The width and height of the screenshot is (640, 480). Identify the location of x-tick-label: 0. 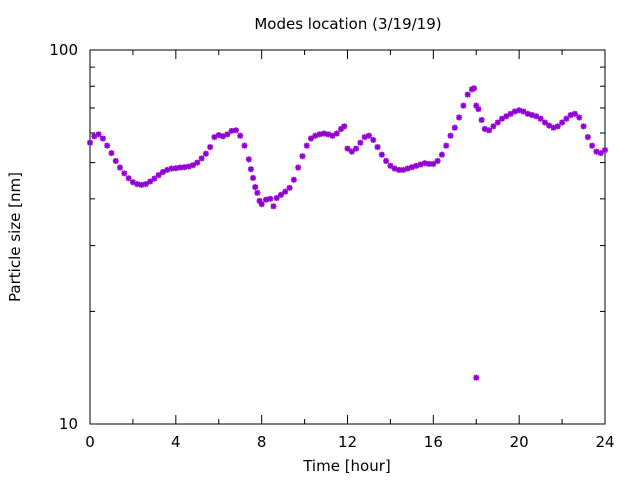
(90, 442).